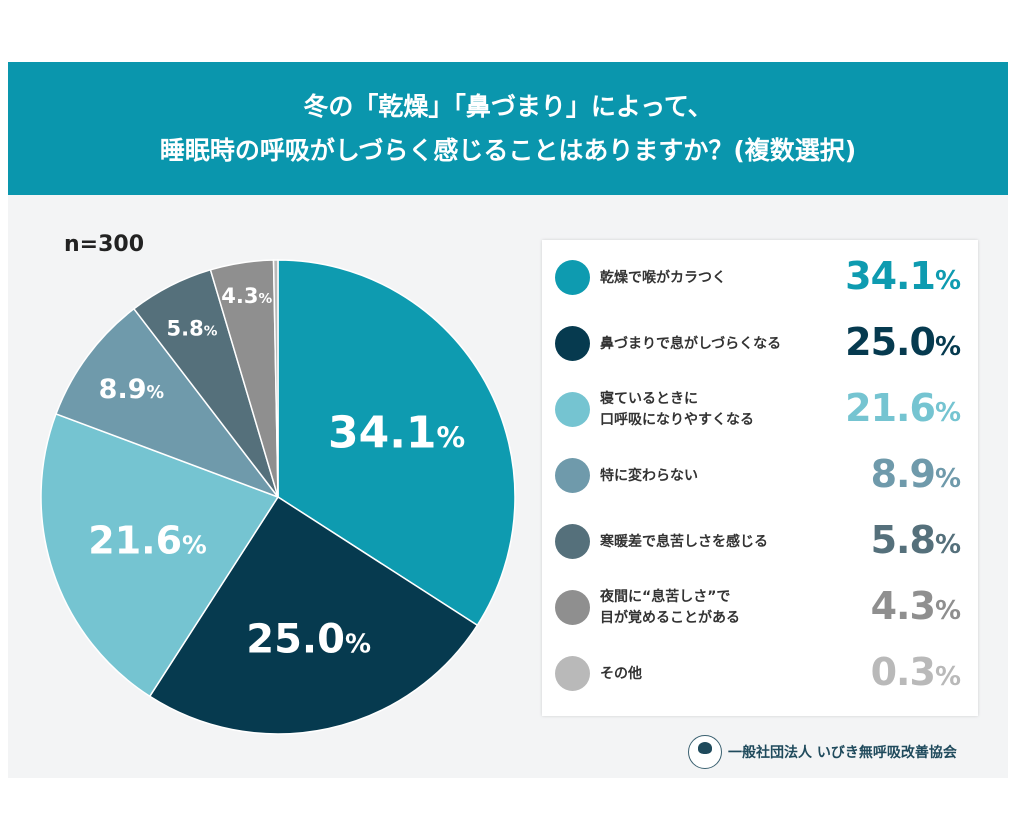 Image resolution: width=1018 pixels, height=836 pixels. What do you see at coordinates (760, 608) in the screenshot?
I see `legend-item: 夜間に“息苦しさ”で 目が覚めることがある 4.3%` at bounding box center [760, 608].